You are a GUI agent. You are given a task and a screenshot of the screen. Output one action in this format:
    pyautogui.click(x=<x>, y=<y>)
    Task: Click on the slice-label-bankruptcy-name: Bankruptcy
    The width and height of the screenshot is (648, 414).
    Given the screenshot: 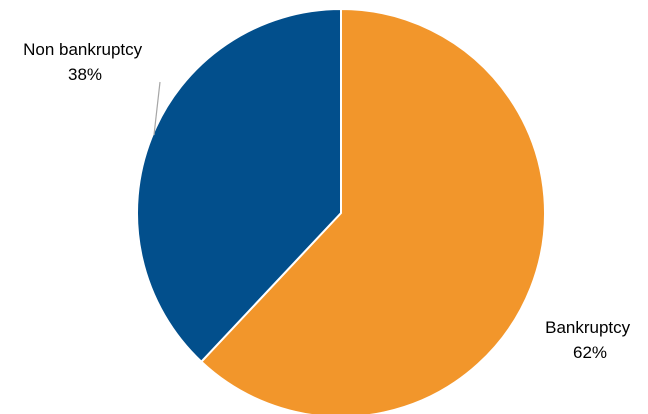 What is the action you would take?
    pyautogui.click(x=588, y=327)
    